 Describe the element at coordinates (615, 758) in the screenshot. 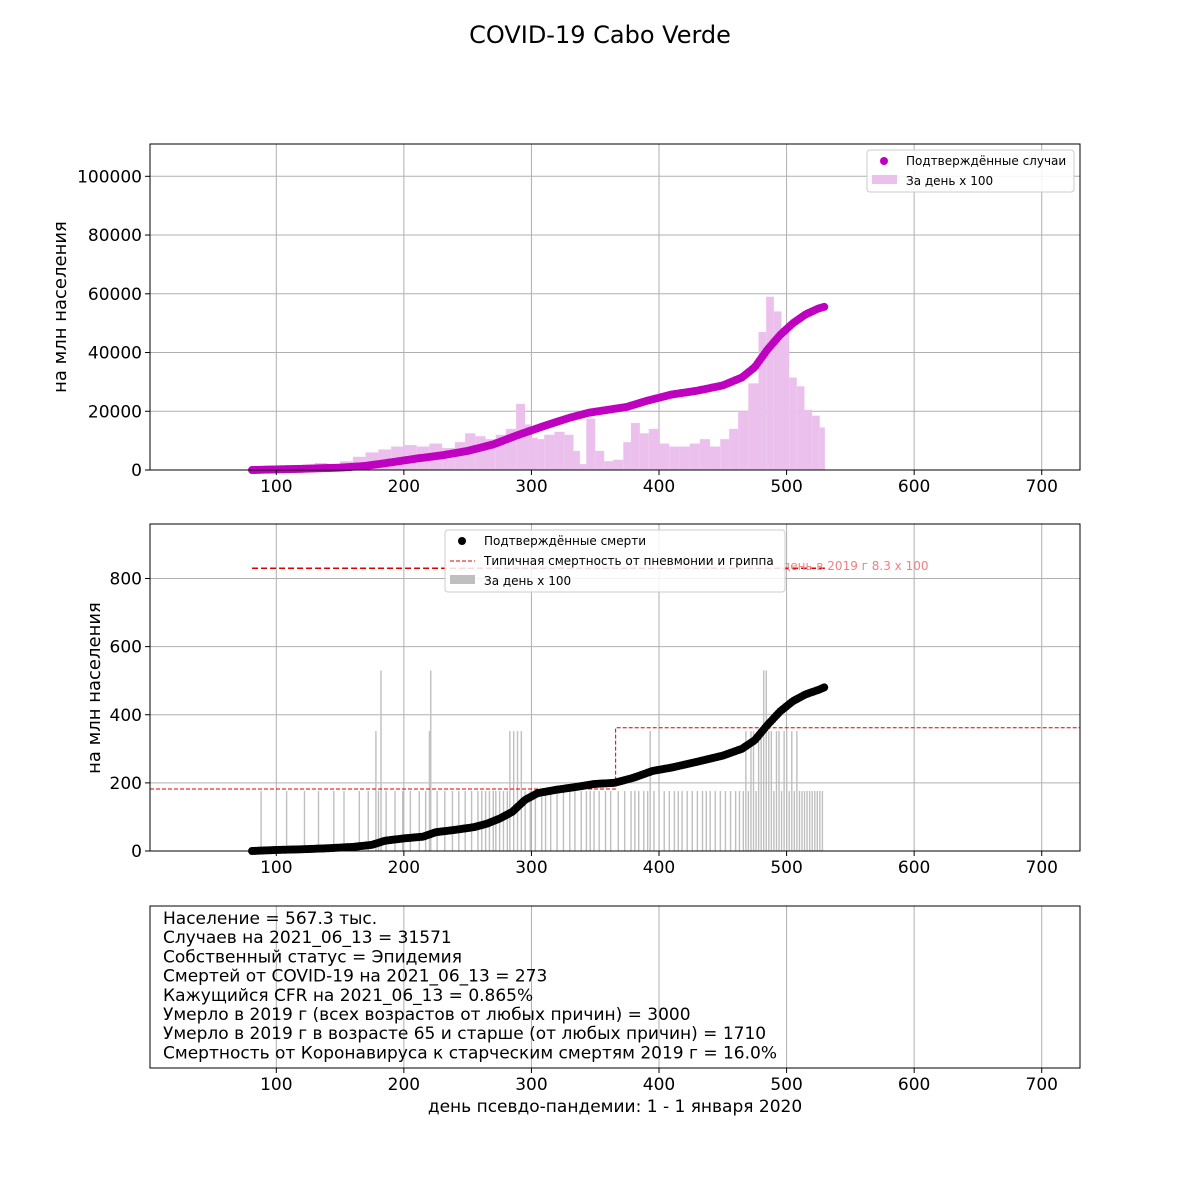

I see `typical-mortality-step-line` at that location.